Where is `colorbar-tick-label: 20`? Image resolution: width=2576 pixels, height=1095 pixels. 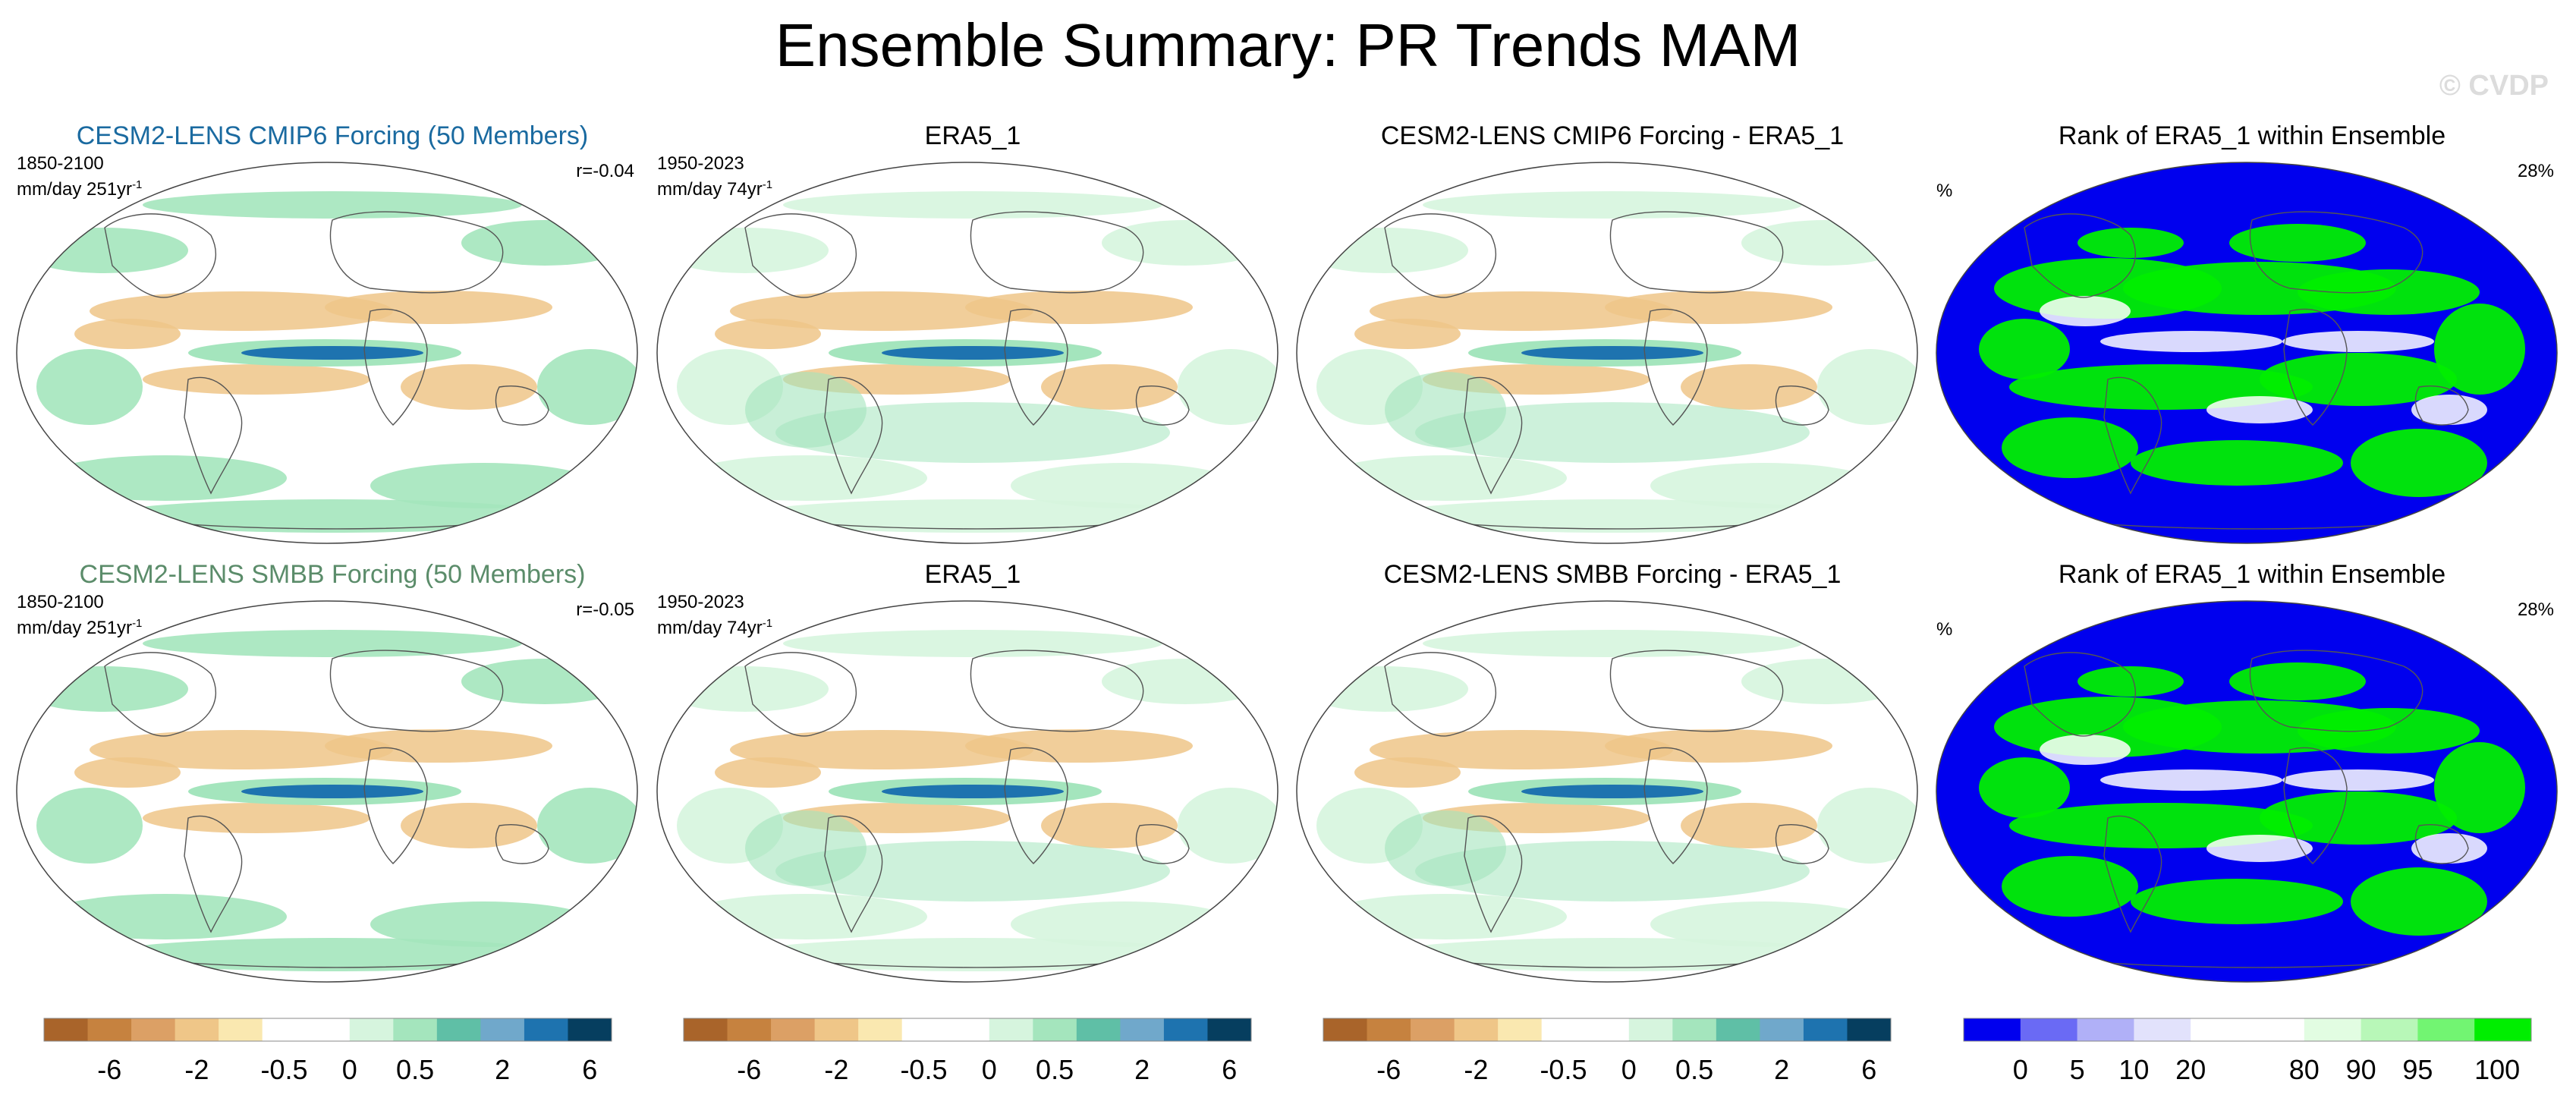 colorbar-tick-label: 20 is located at coordinates (2190, 1069).